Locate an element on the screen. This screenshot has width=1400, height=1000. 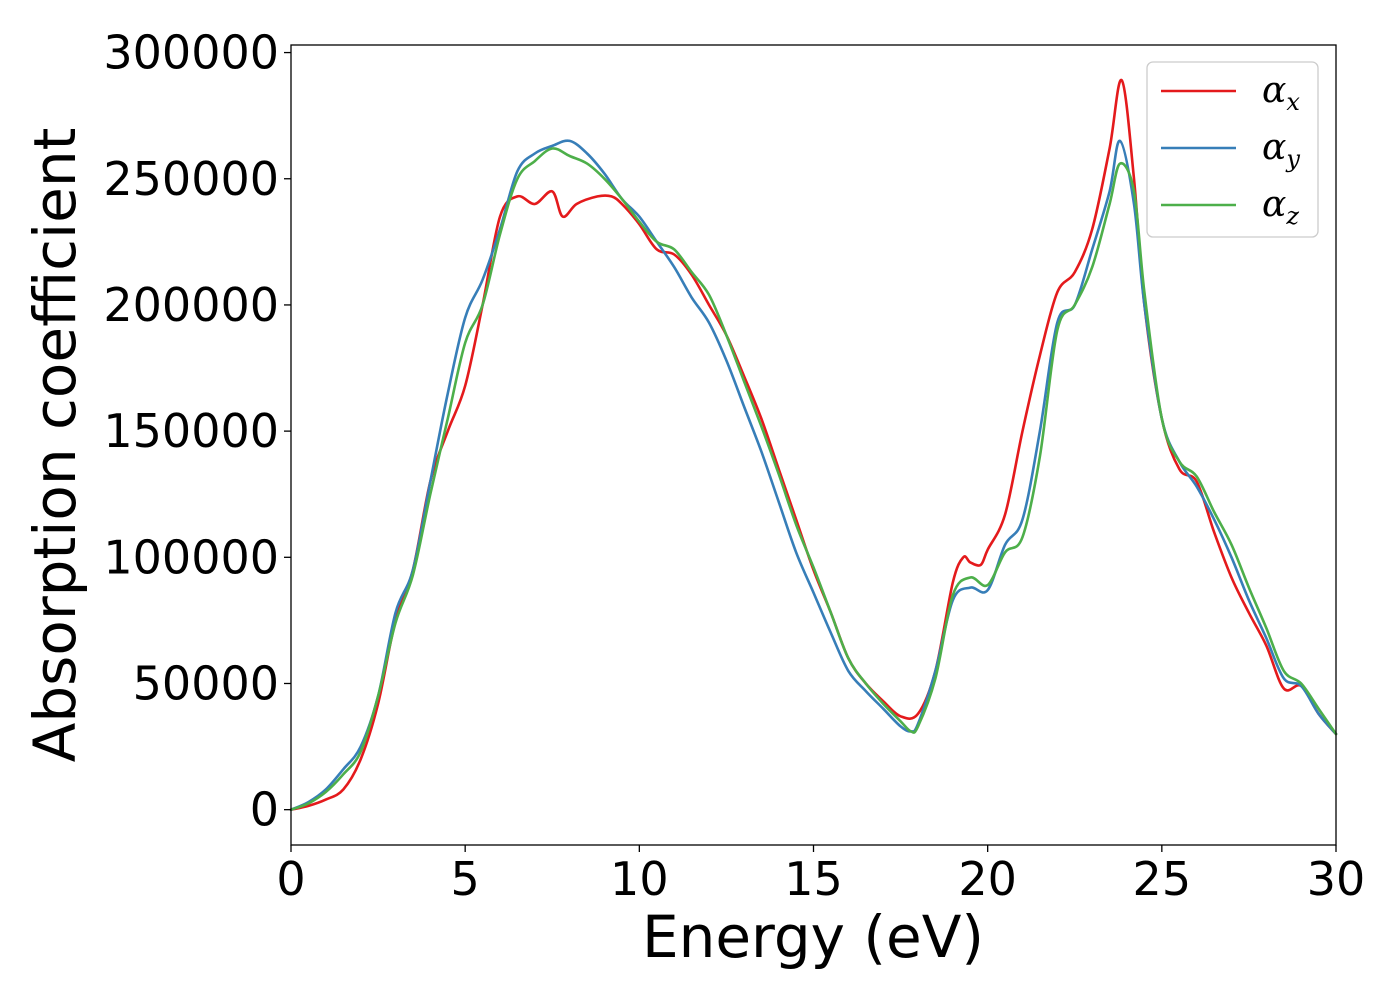
x-tick-label: 5 is located at coordinates (465, 879).